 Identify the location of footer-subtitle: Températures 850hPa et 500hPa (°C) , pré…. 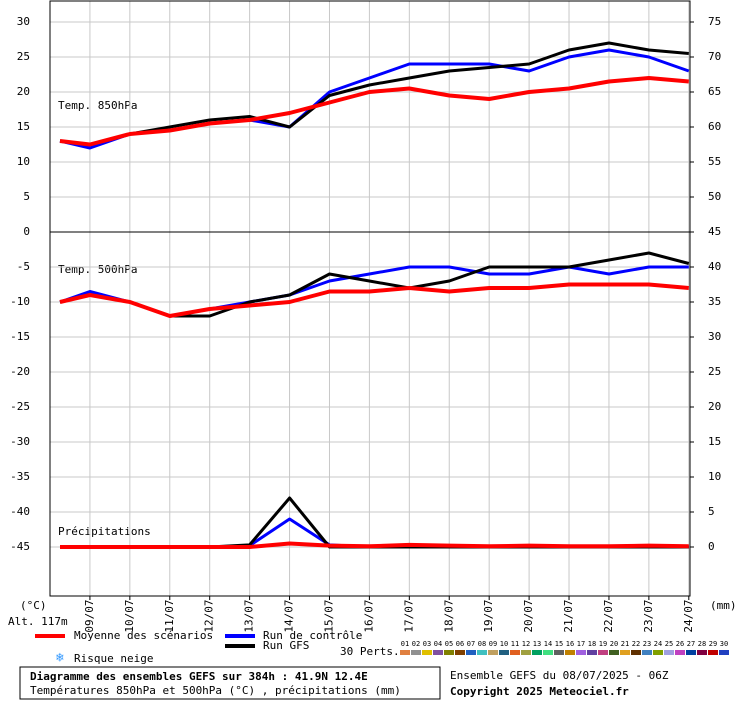
(215, 690).